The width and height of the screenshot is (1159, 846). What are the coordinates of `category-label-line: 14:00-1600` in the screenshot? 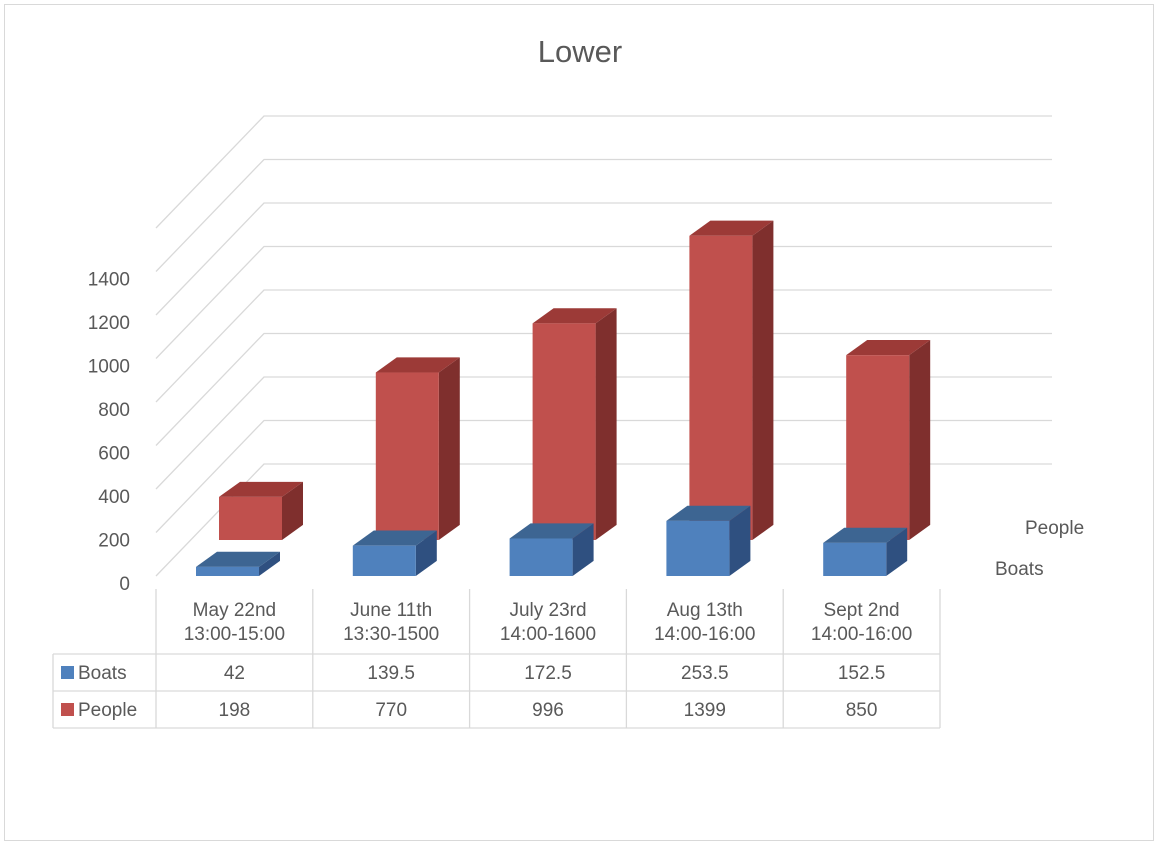 It's located at (548, 634).